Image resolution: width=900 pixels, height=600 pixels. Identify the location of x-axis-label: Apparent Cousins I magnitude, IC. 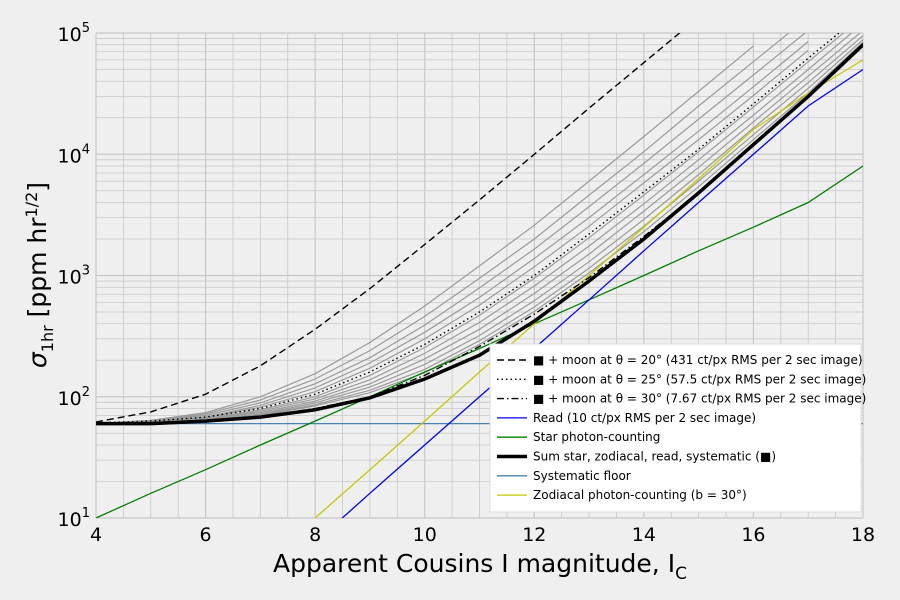
(480, 566).